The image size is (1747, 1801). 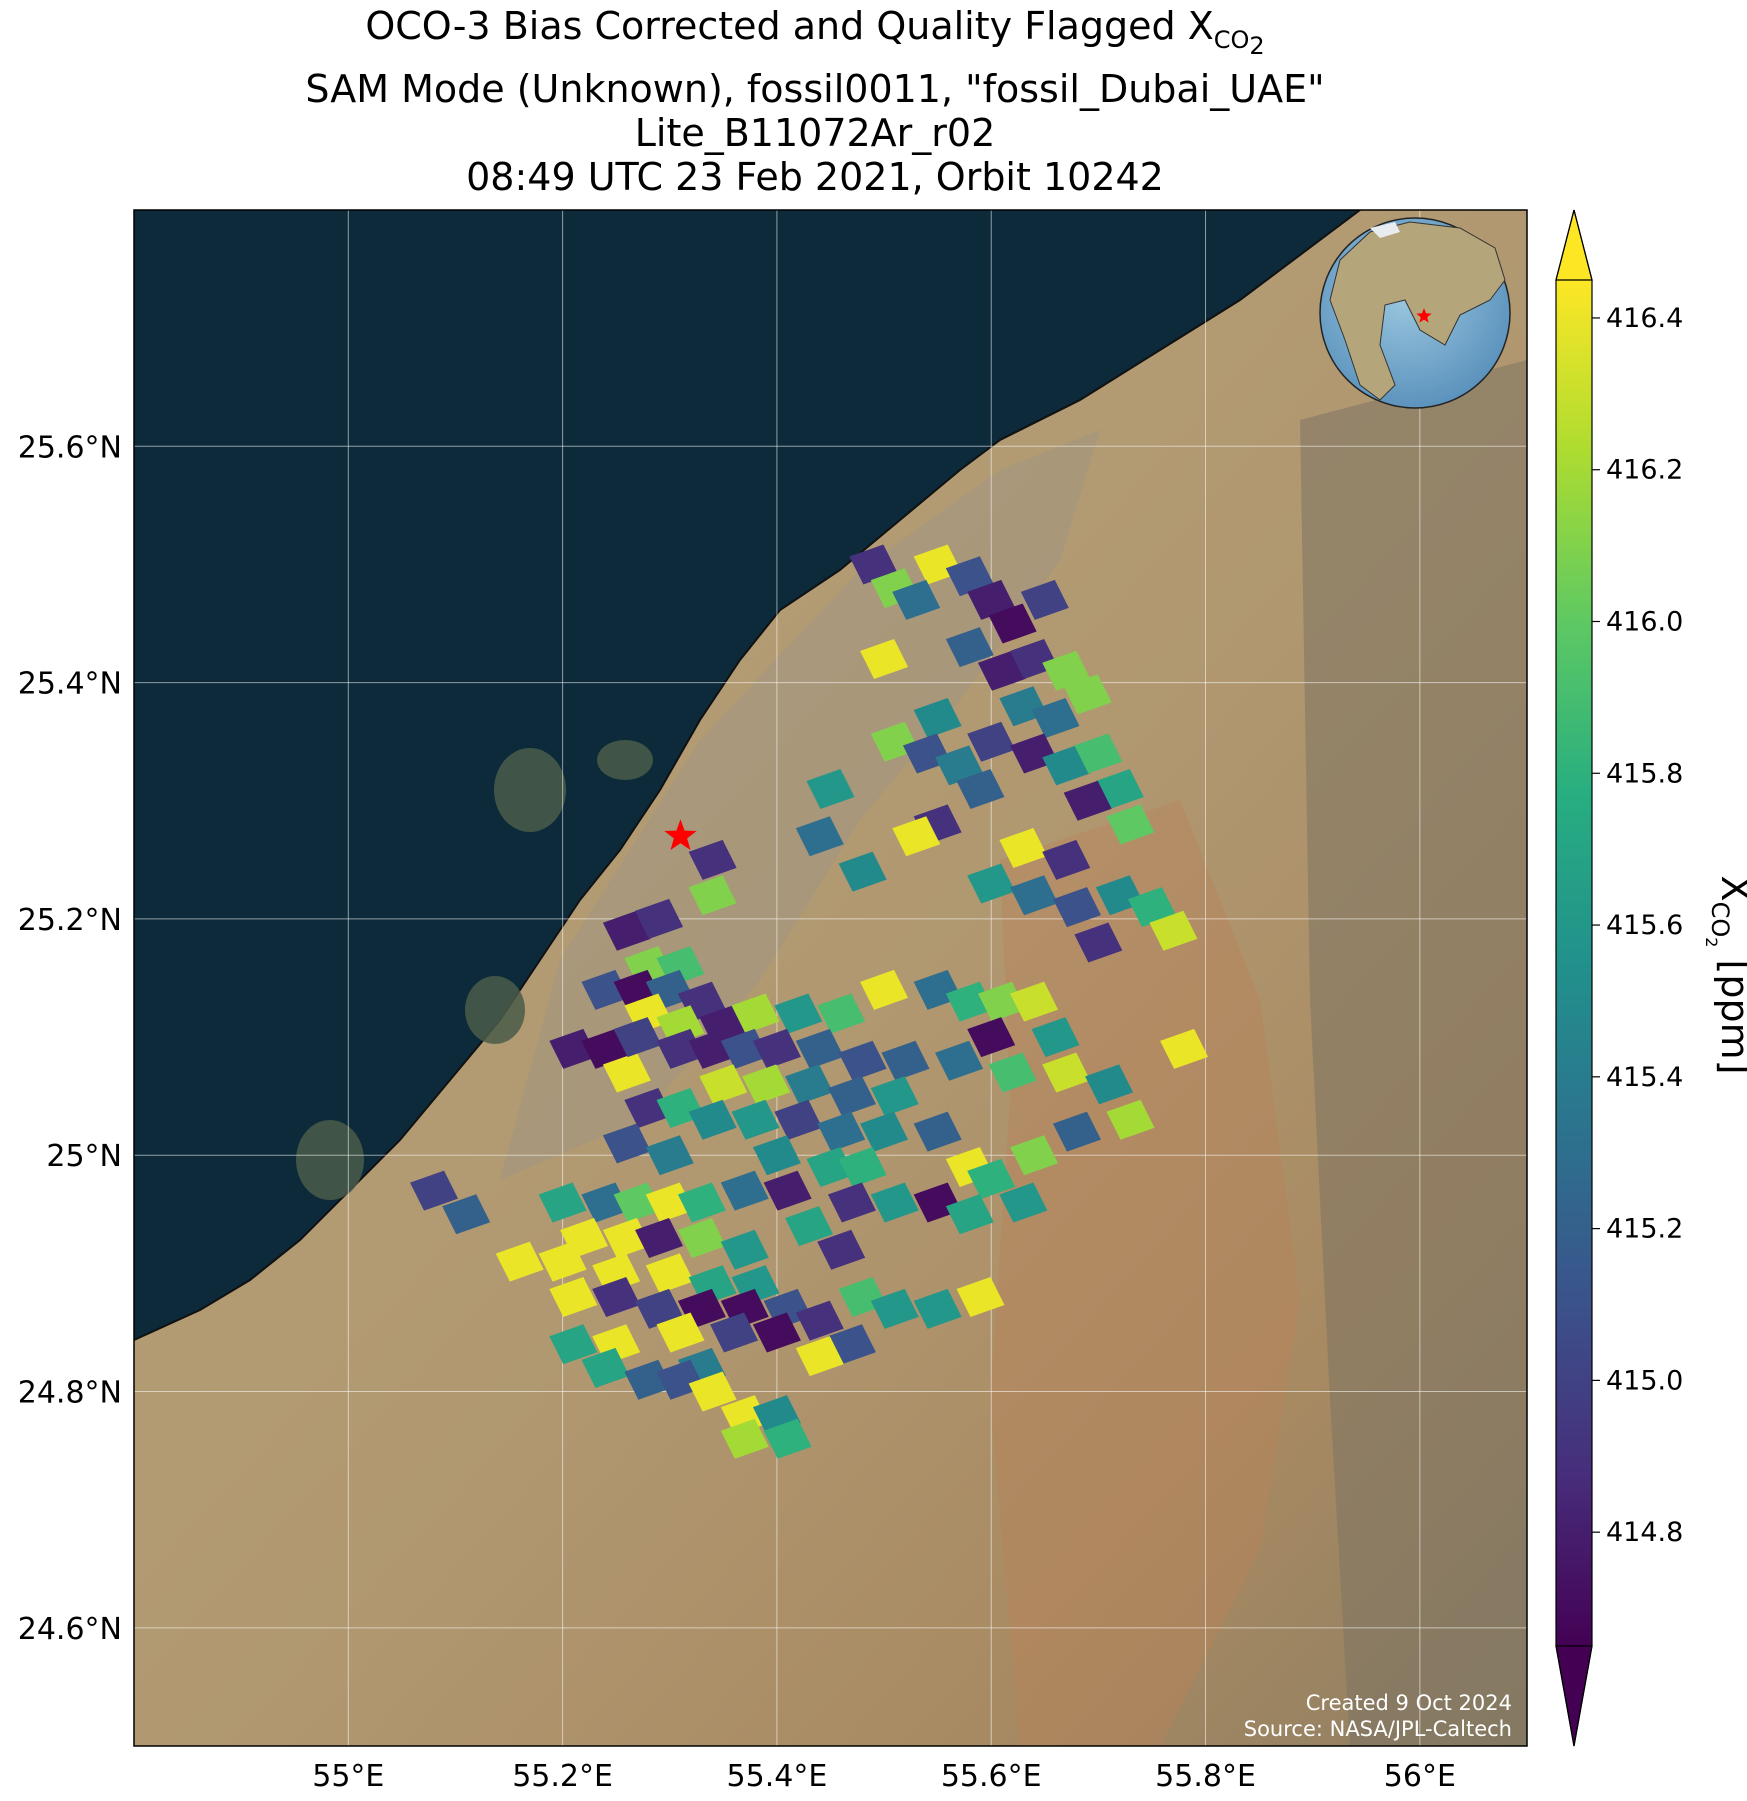 I want to click on colorbar-tick-label: 414.8, so click(x=1644, y=1532).